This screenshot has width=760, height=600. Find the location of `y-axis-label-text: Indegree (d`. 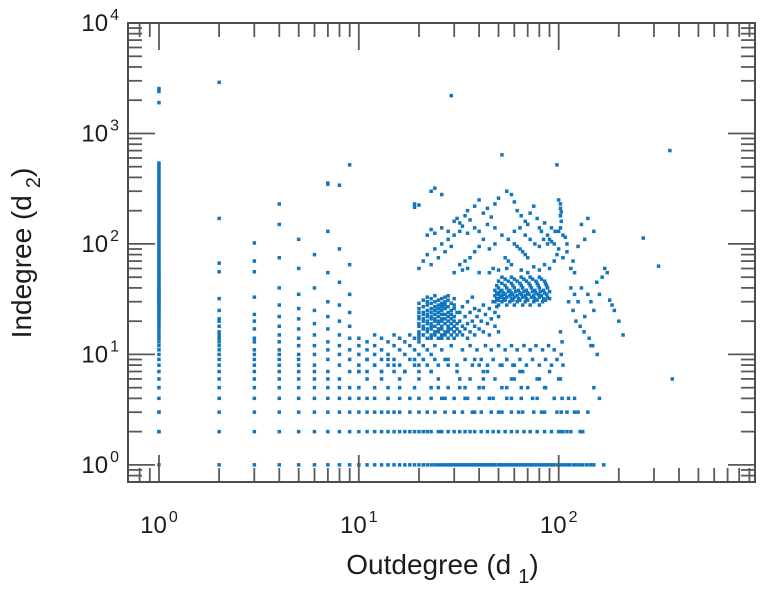

y-axis-label-text: Indegree (d is located at coordinates (21, 267).